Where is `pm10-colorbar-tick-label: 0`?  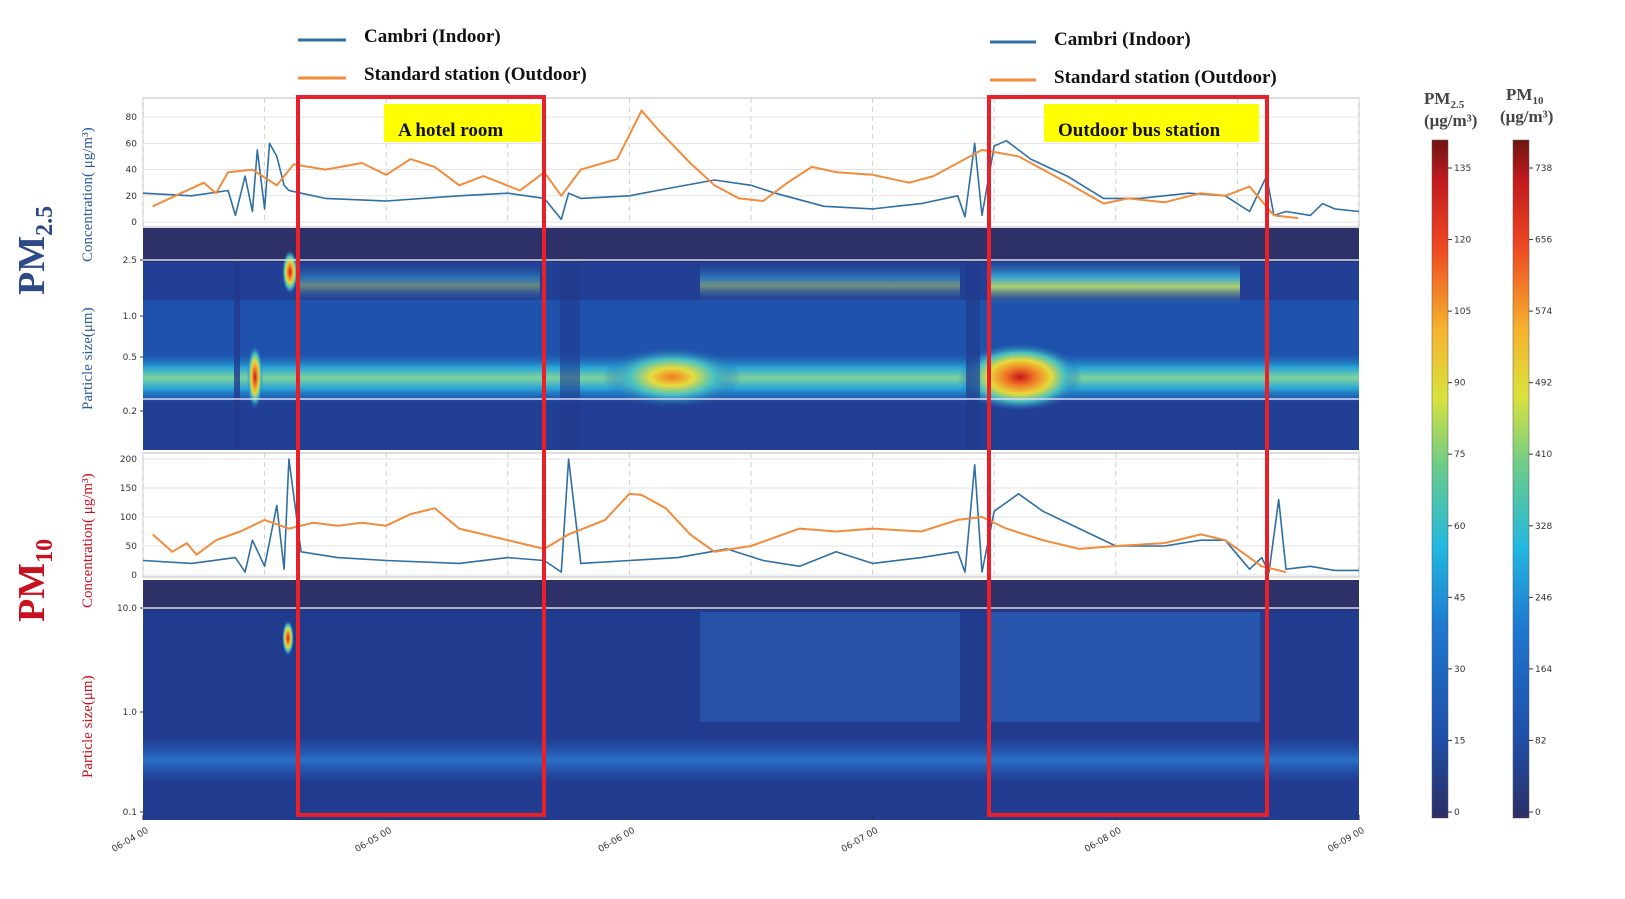 pm10-colorbar-tick-label: 0 is located at coordinates (1538, 813).